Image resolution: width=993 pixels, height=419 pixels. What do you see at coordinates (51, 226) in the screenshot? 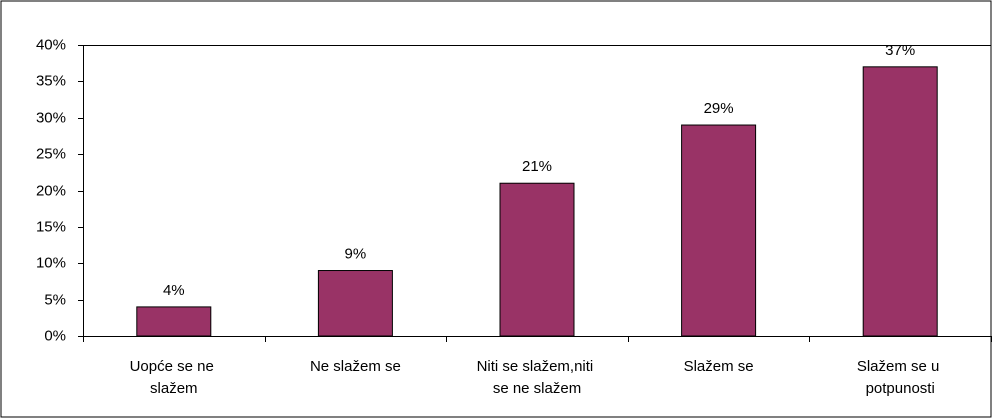
I see `y-tick-label: 15%` at bounding box center [51, 226].